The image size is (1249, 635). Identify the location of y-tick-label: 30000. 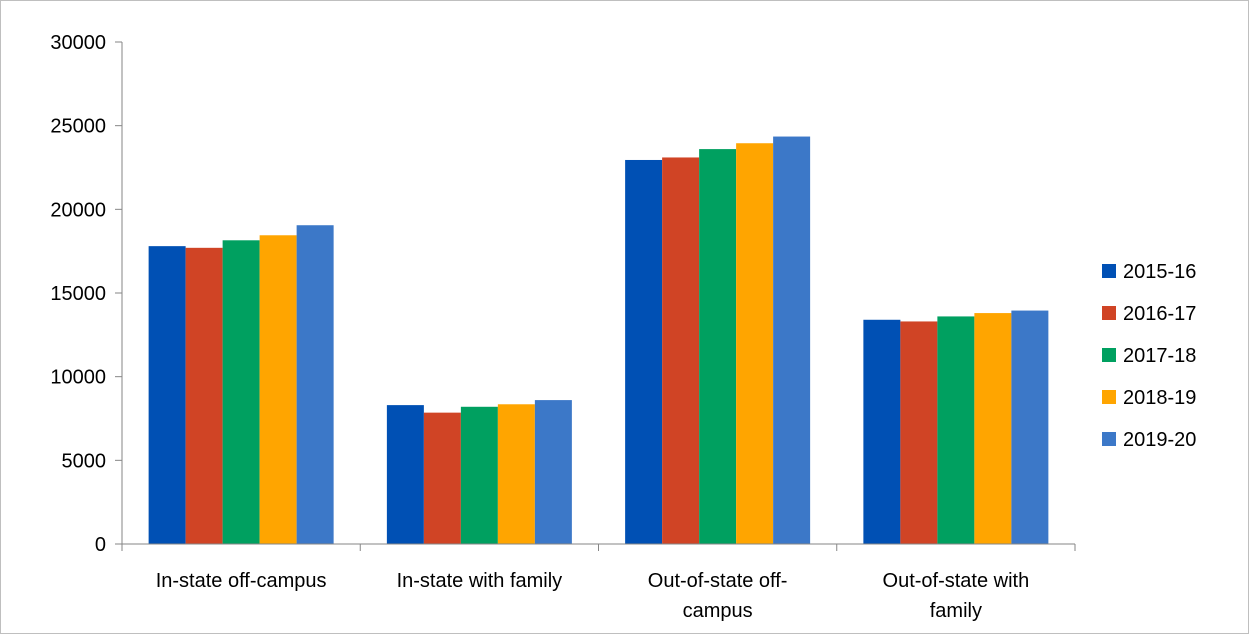
(78, 43).